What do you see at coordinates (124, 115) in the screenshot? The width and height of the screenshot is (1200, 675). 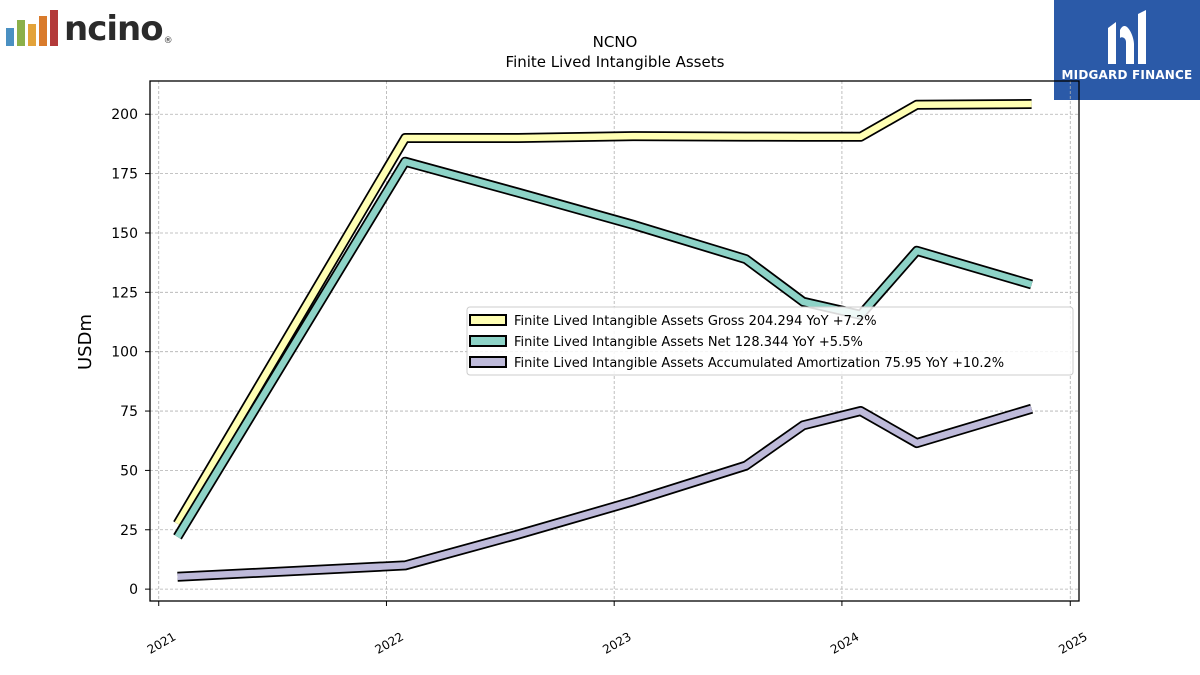 I see `y-tick-label: 200` at bounding box center [124, 115].